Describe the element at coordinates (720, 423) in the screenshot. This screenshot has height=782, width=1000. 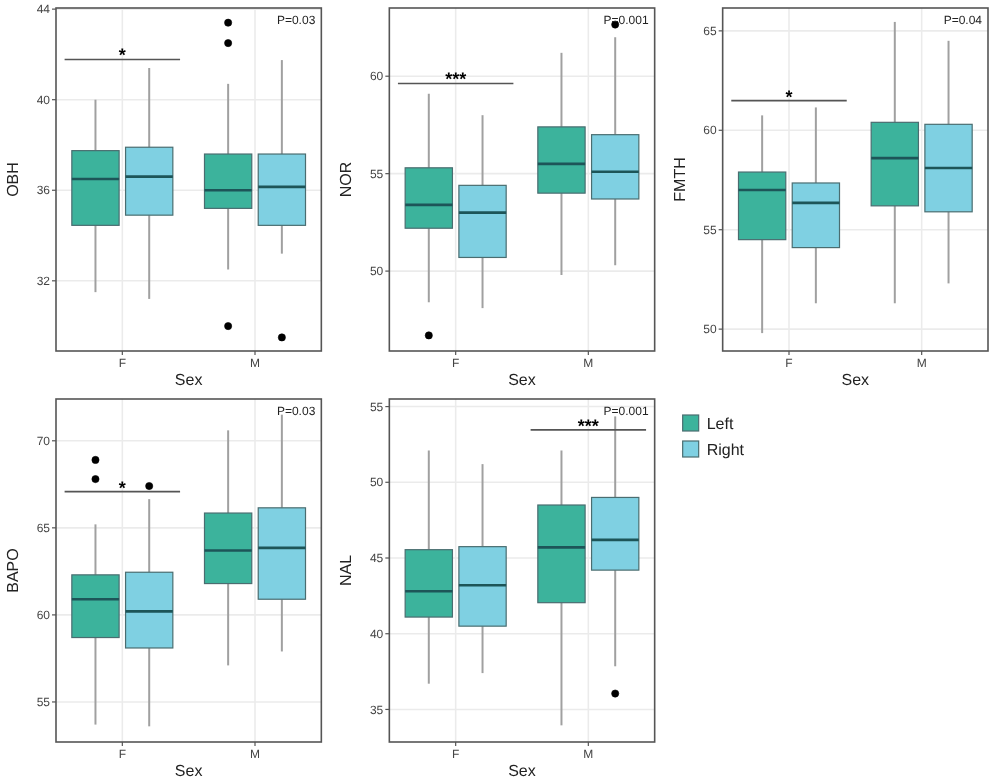
I see `legend-label: Left` at that location.